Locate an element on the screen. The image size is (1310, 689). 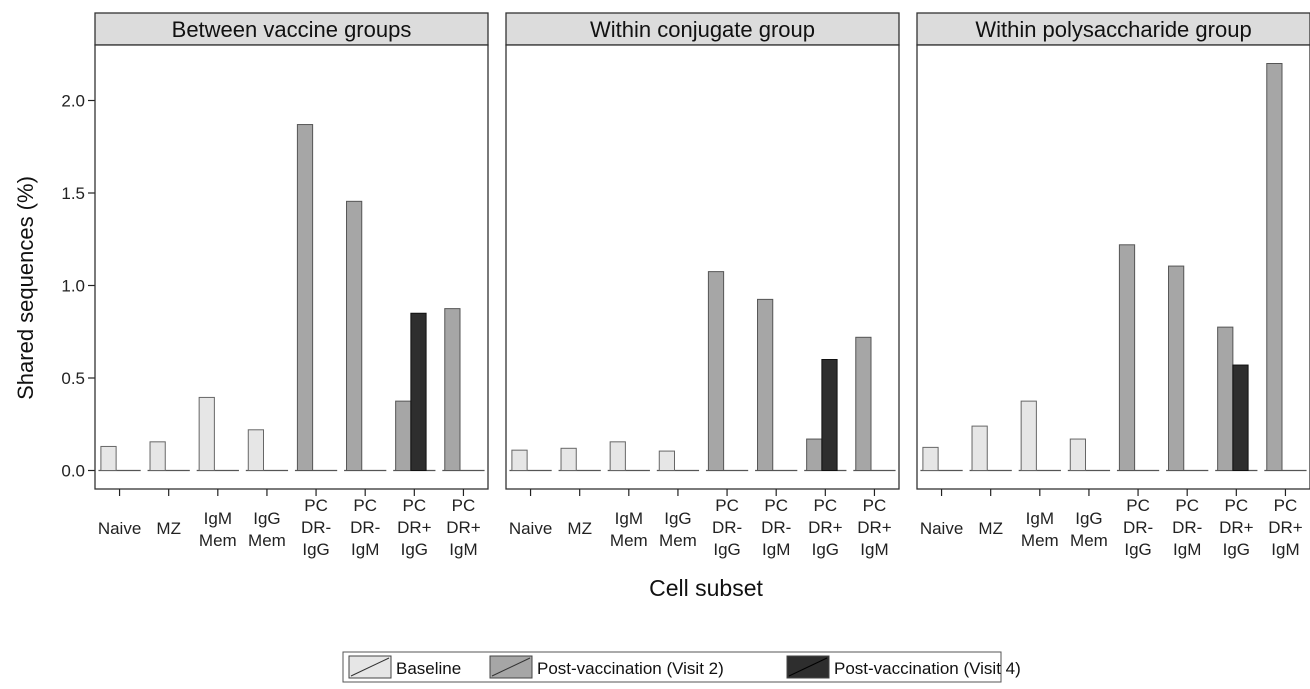
legend-item: Post-vaccination (Visit 2) is located at coordinates (606, 667).